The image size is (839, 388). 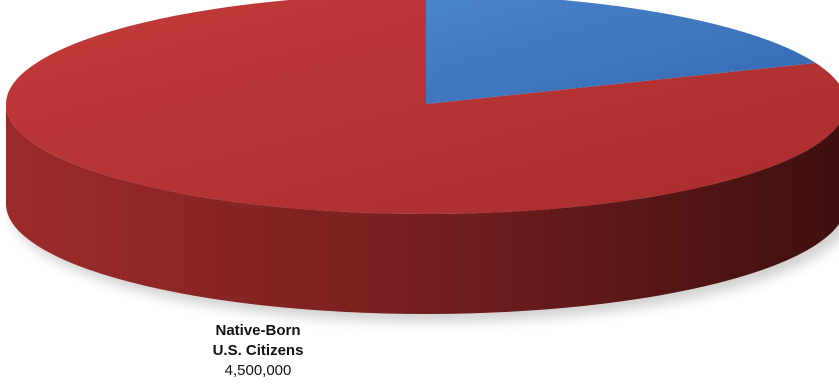 I want to click on slice-label-line1: Native-Born, so click(x=258, y=330).